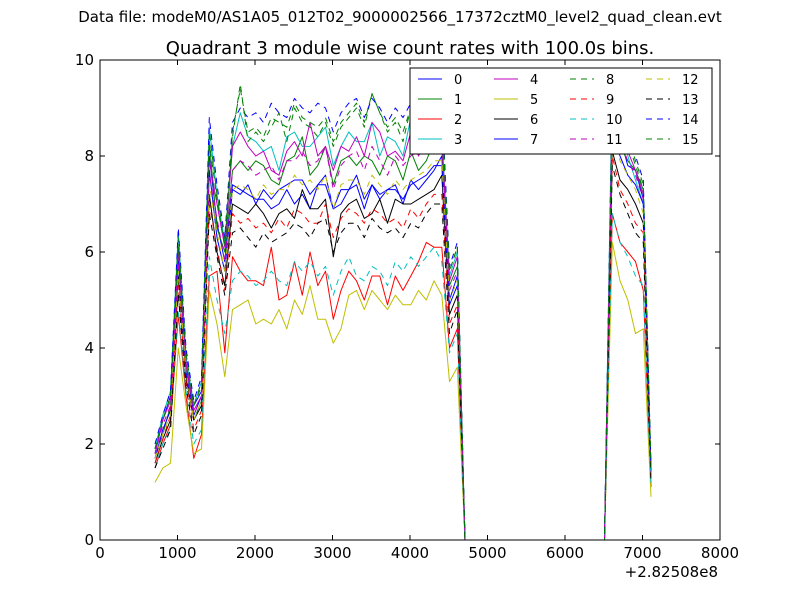 The image size is (800, 600). What do you see at coordinates (561, 111) in the screenshot?
I see `legend-box` at bounding box center [561, 111].